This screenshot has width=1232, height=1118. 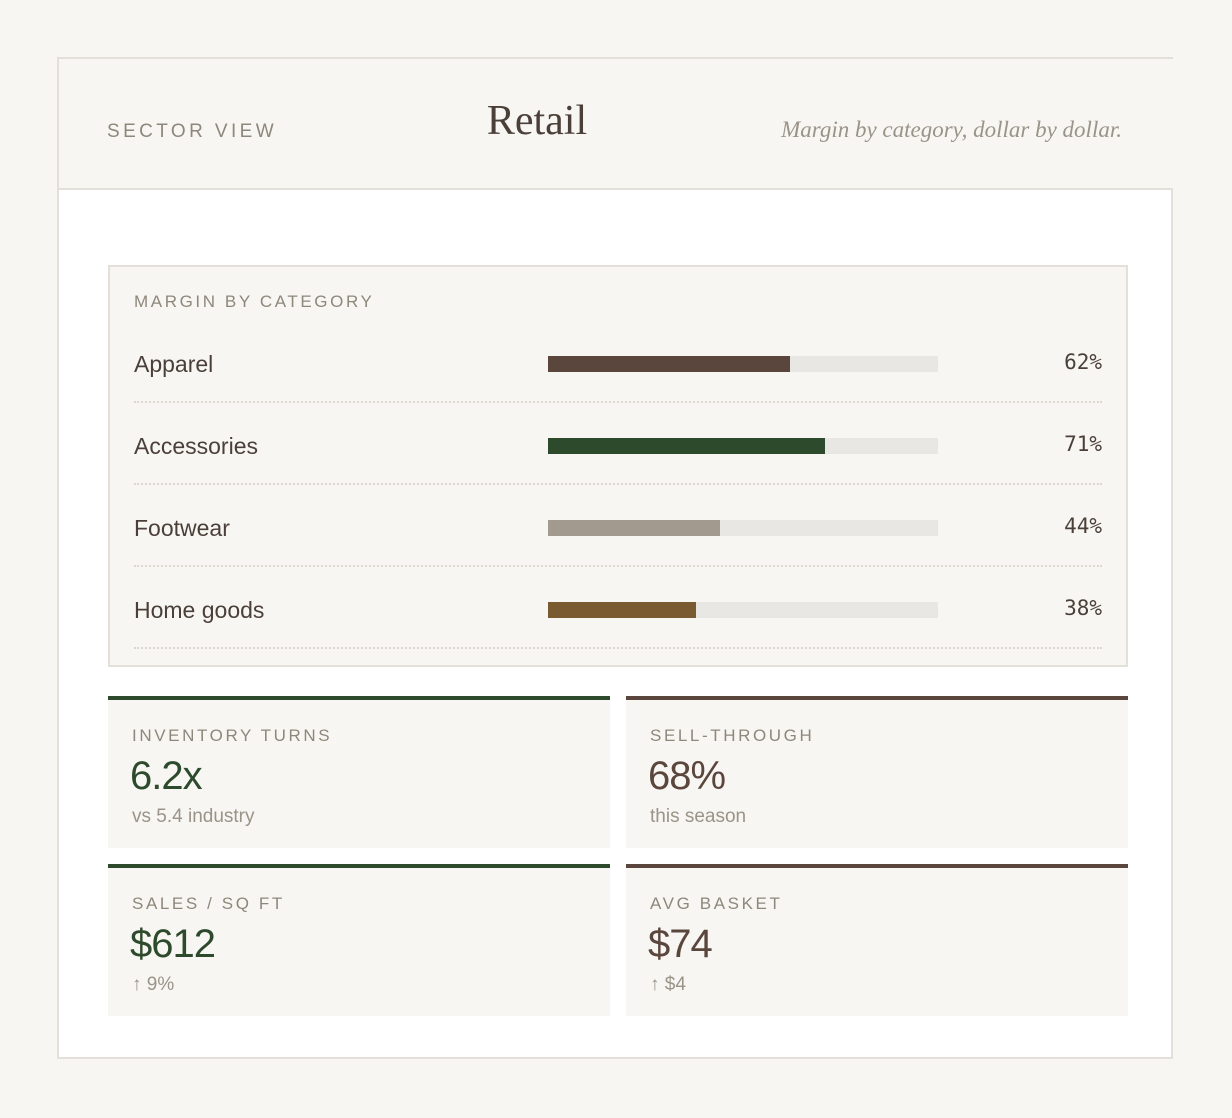 What do you see at coordinates (193, 816) in the screenshot?
I see `stat-note: vs 5.4 industry` at bounding box center [193, 816].